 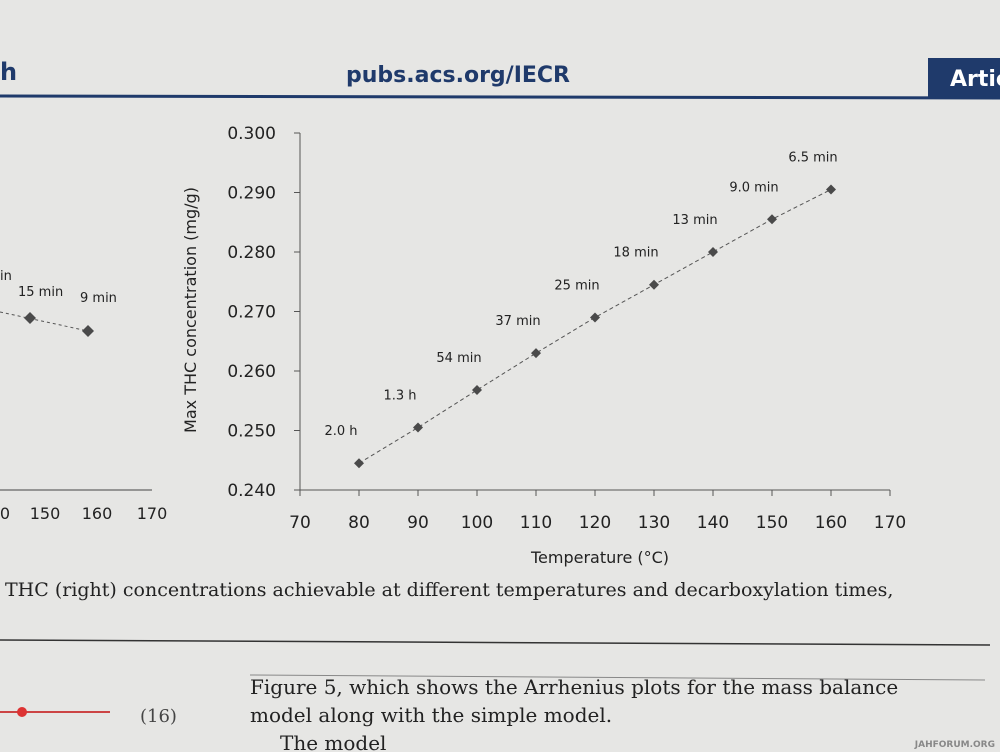 What do you see at coordinates (6, 276) in the screenshot?
I see `point-label: in` at bounding box center [6, 276].